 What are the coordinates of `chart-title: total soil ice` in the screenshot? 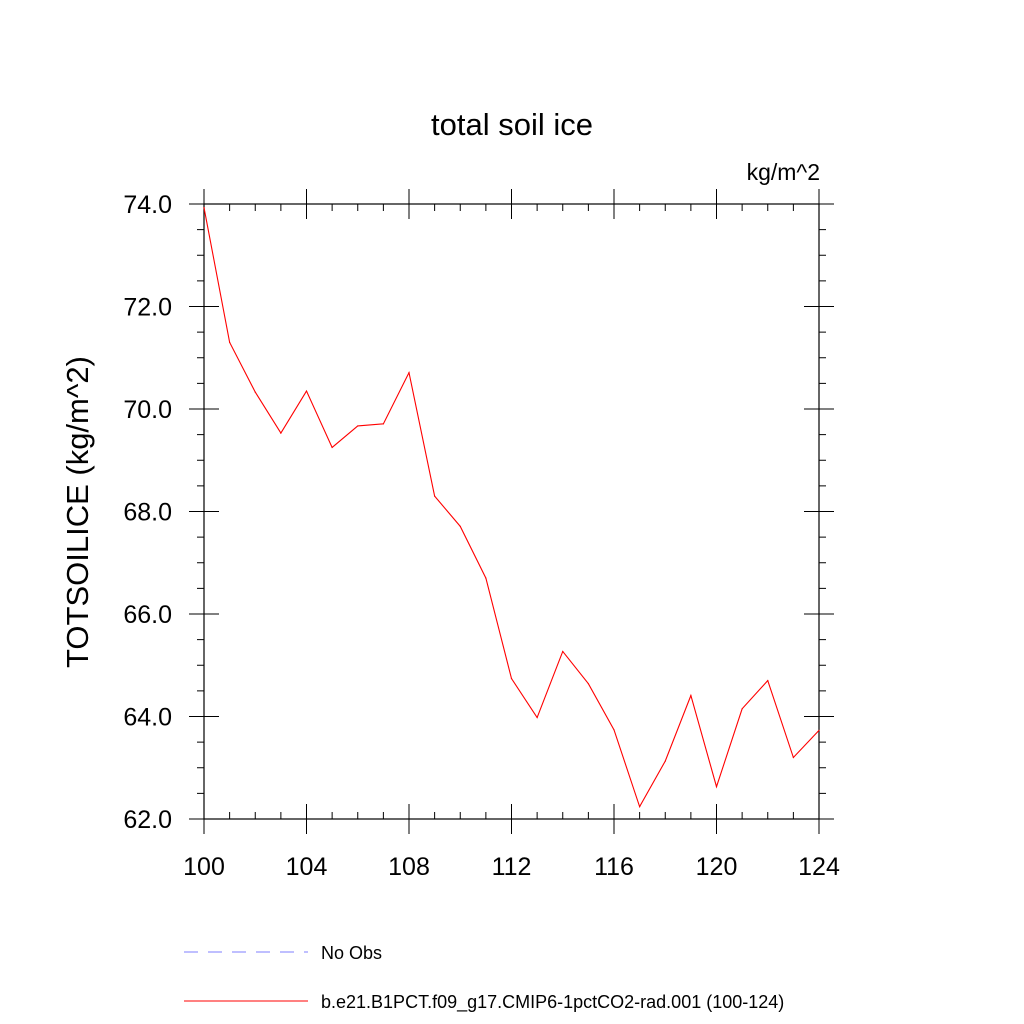 It's located at (512, 124).